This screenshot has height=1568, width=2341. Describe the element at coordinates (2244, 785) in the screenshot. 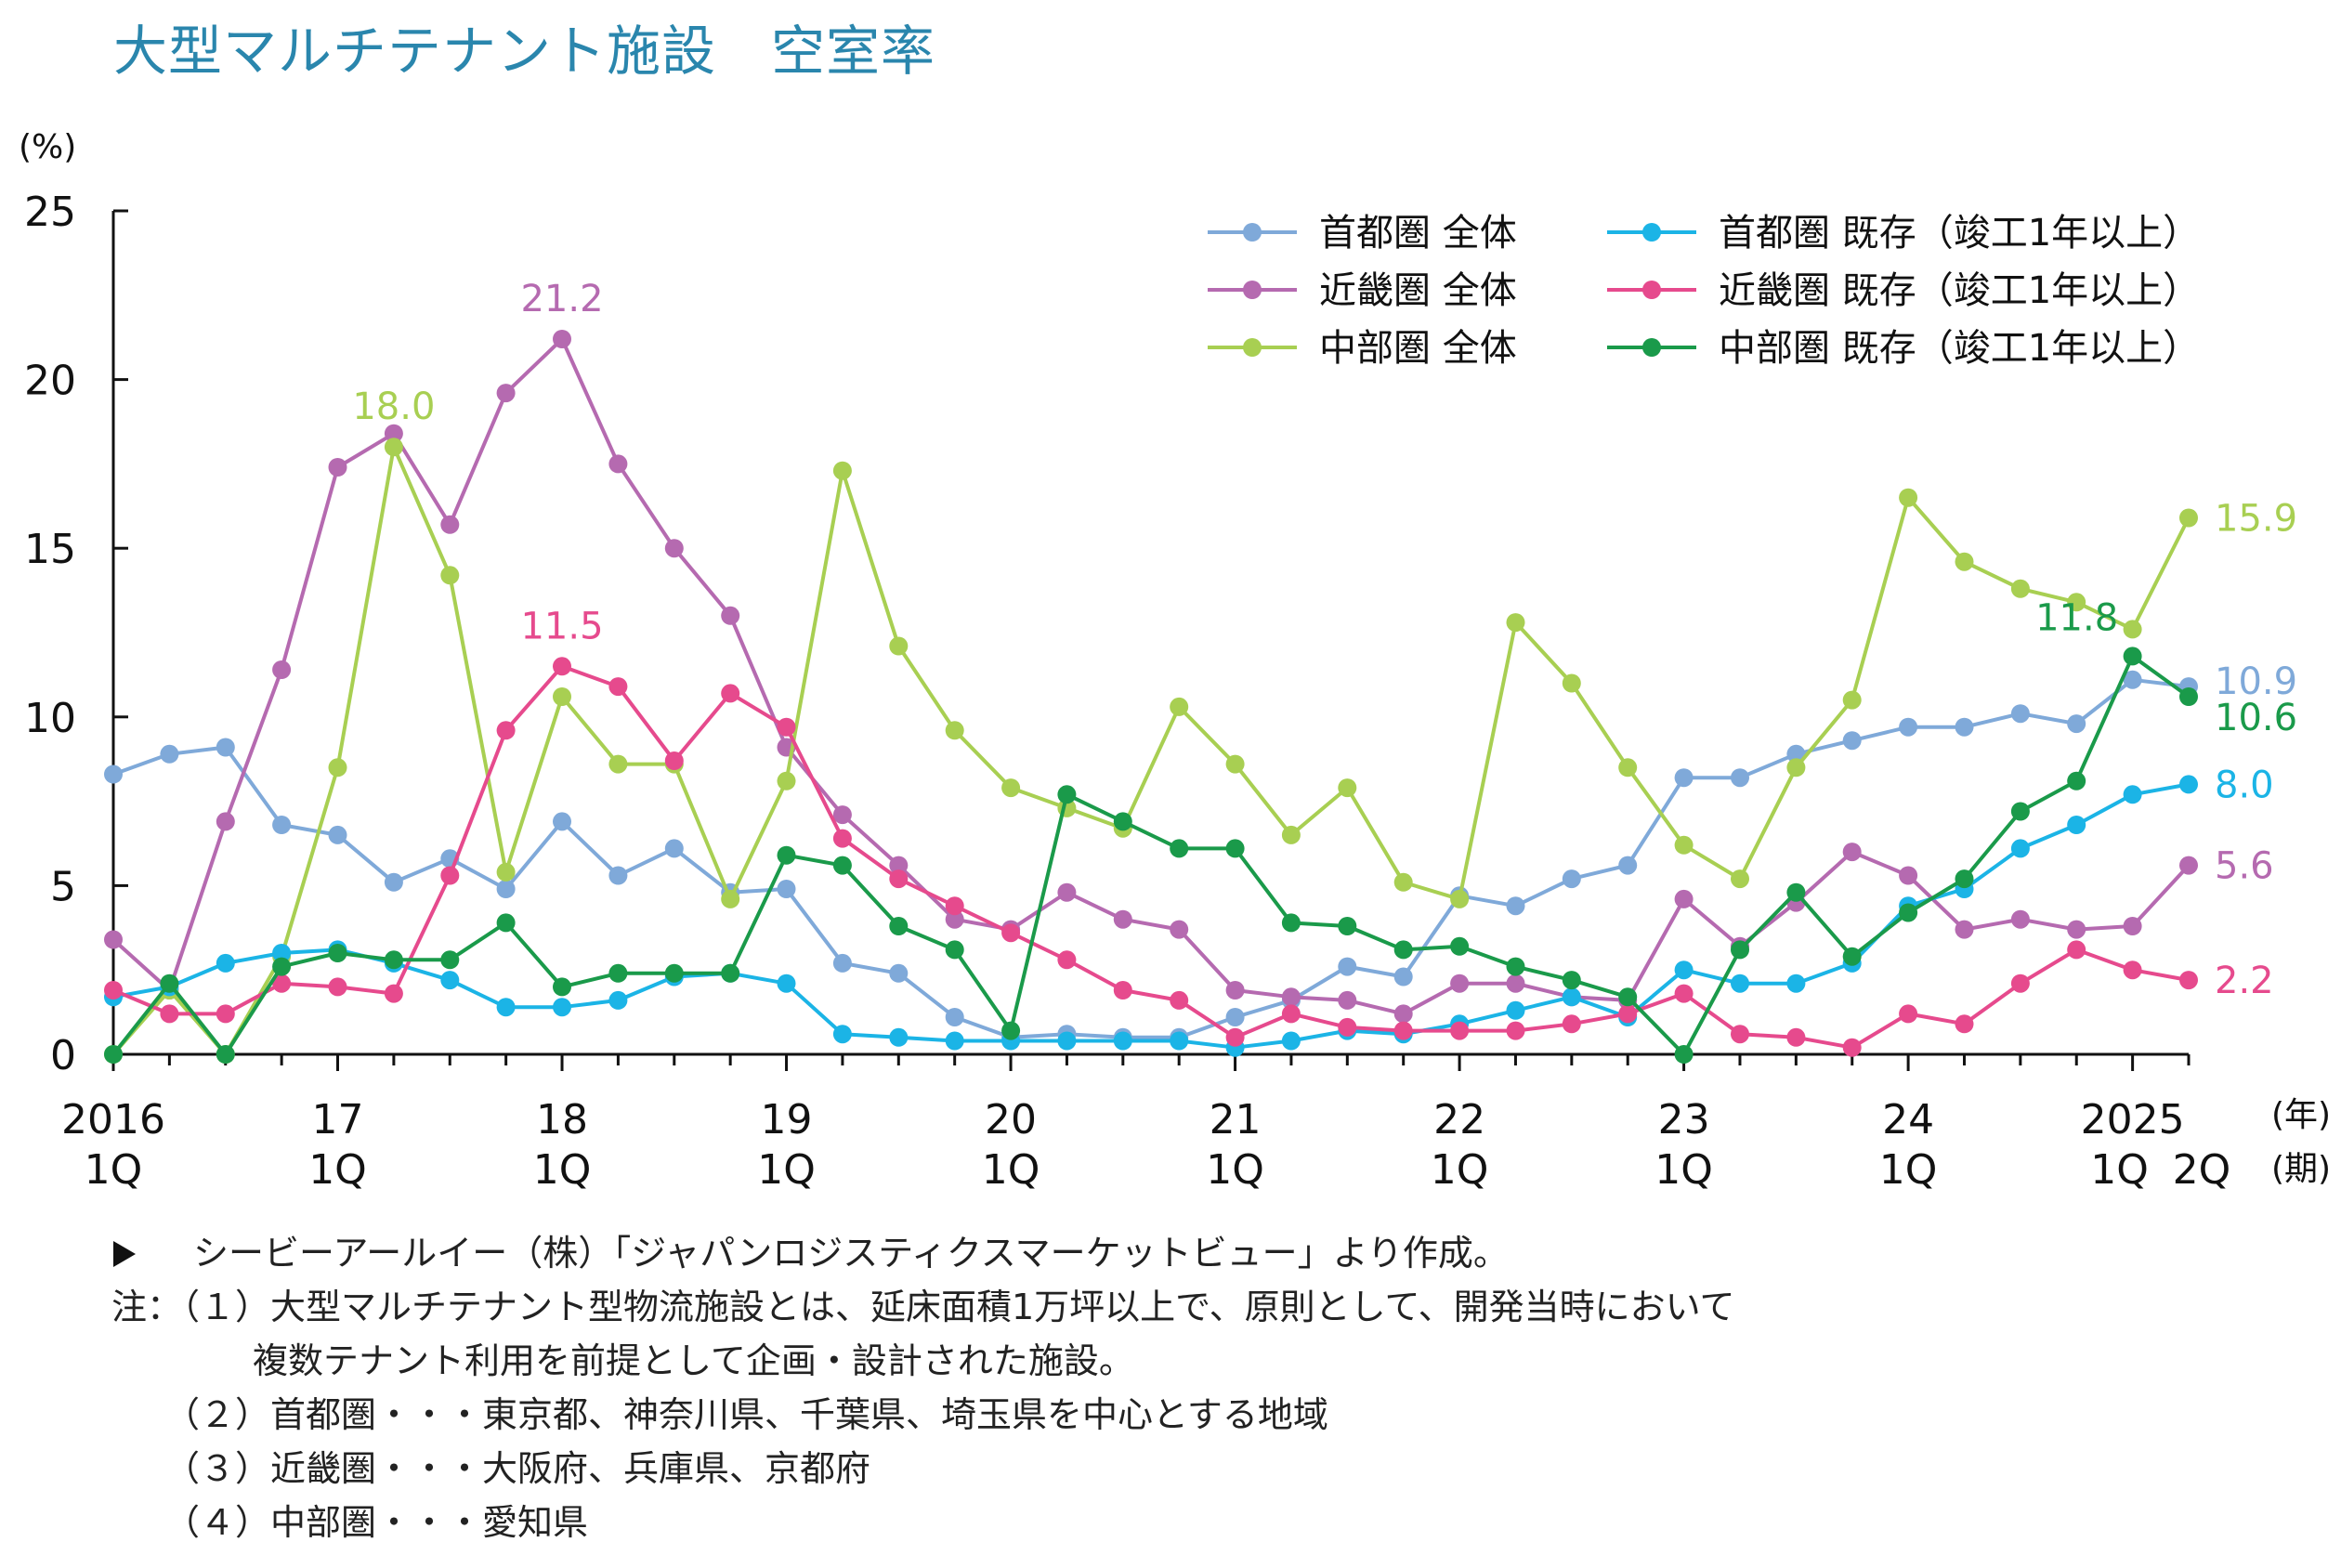

I see `data-label: 8.0` at that location.